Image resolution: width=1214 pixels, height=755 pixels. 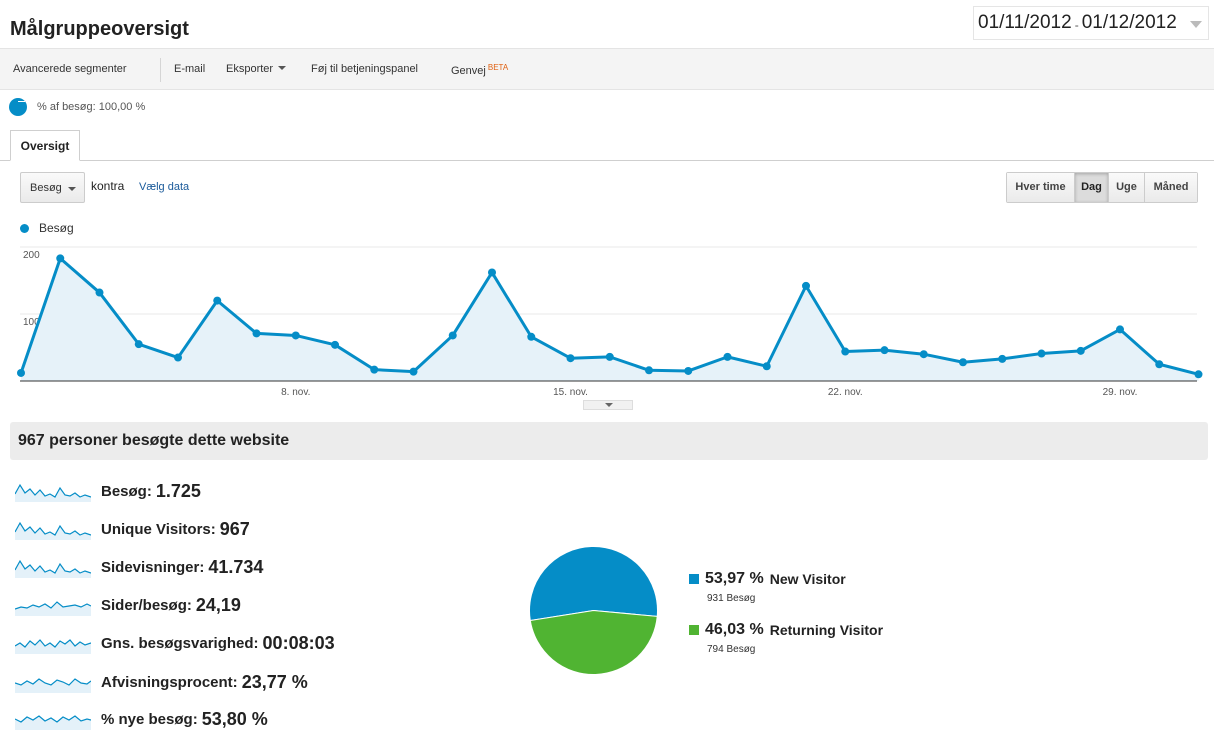 I want to click on stat-row: Gns. besøgsvarighed: 00:08:03, so click(x=175, y=643).